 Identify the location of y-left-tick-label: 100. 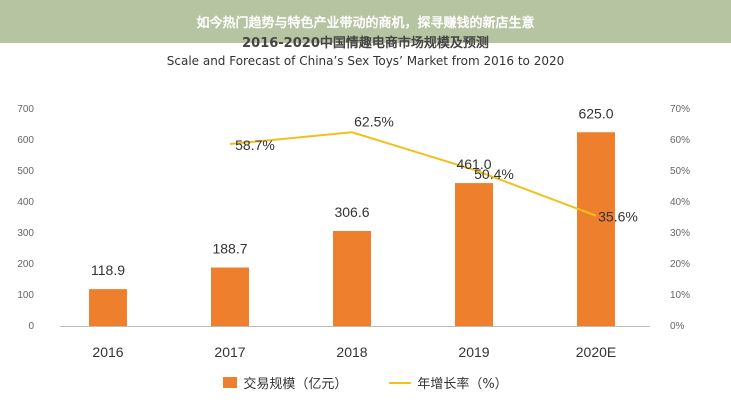
(25, 295).